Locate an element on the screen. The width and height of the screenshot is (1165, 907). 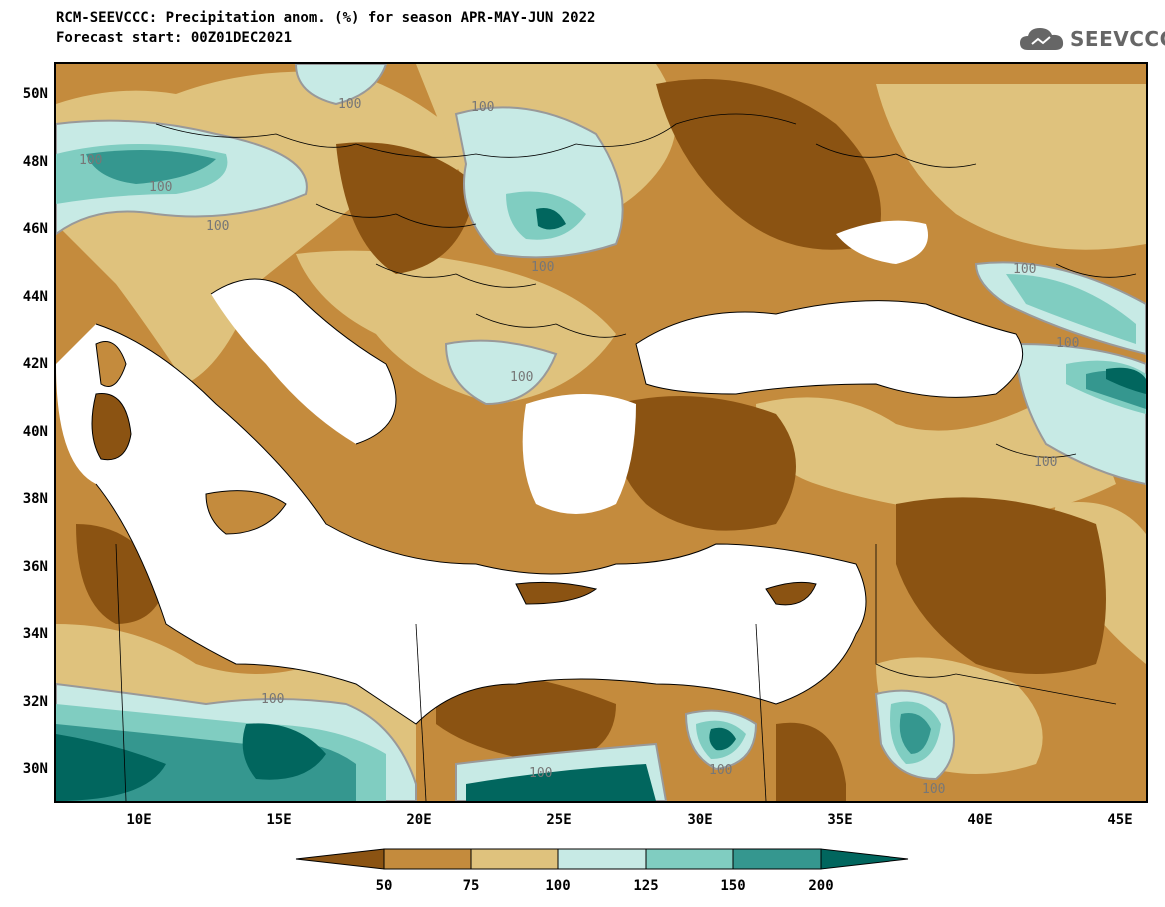
black-sea is located at coordinates (829, 349).